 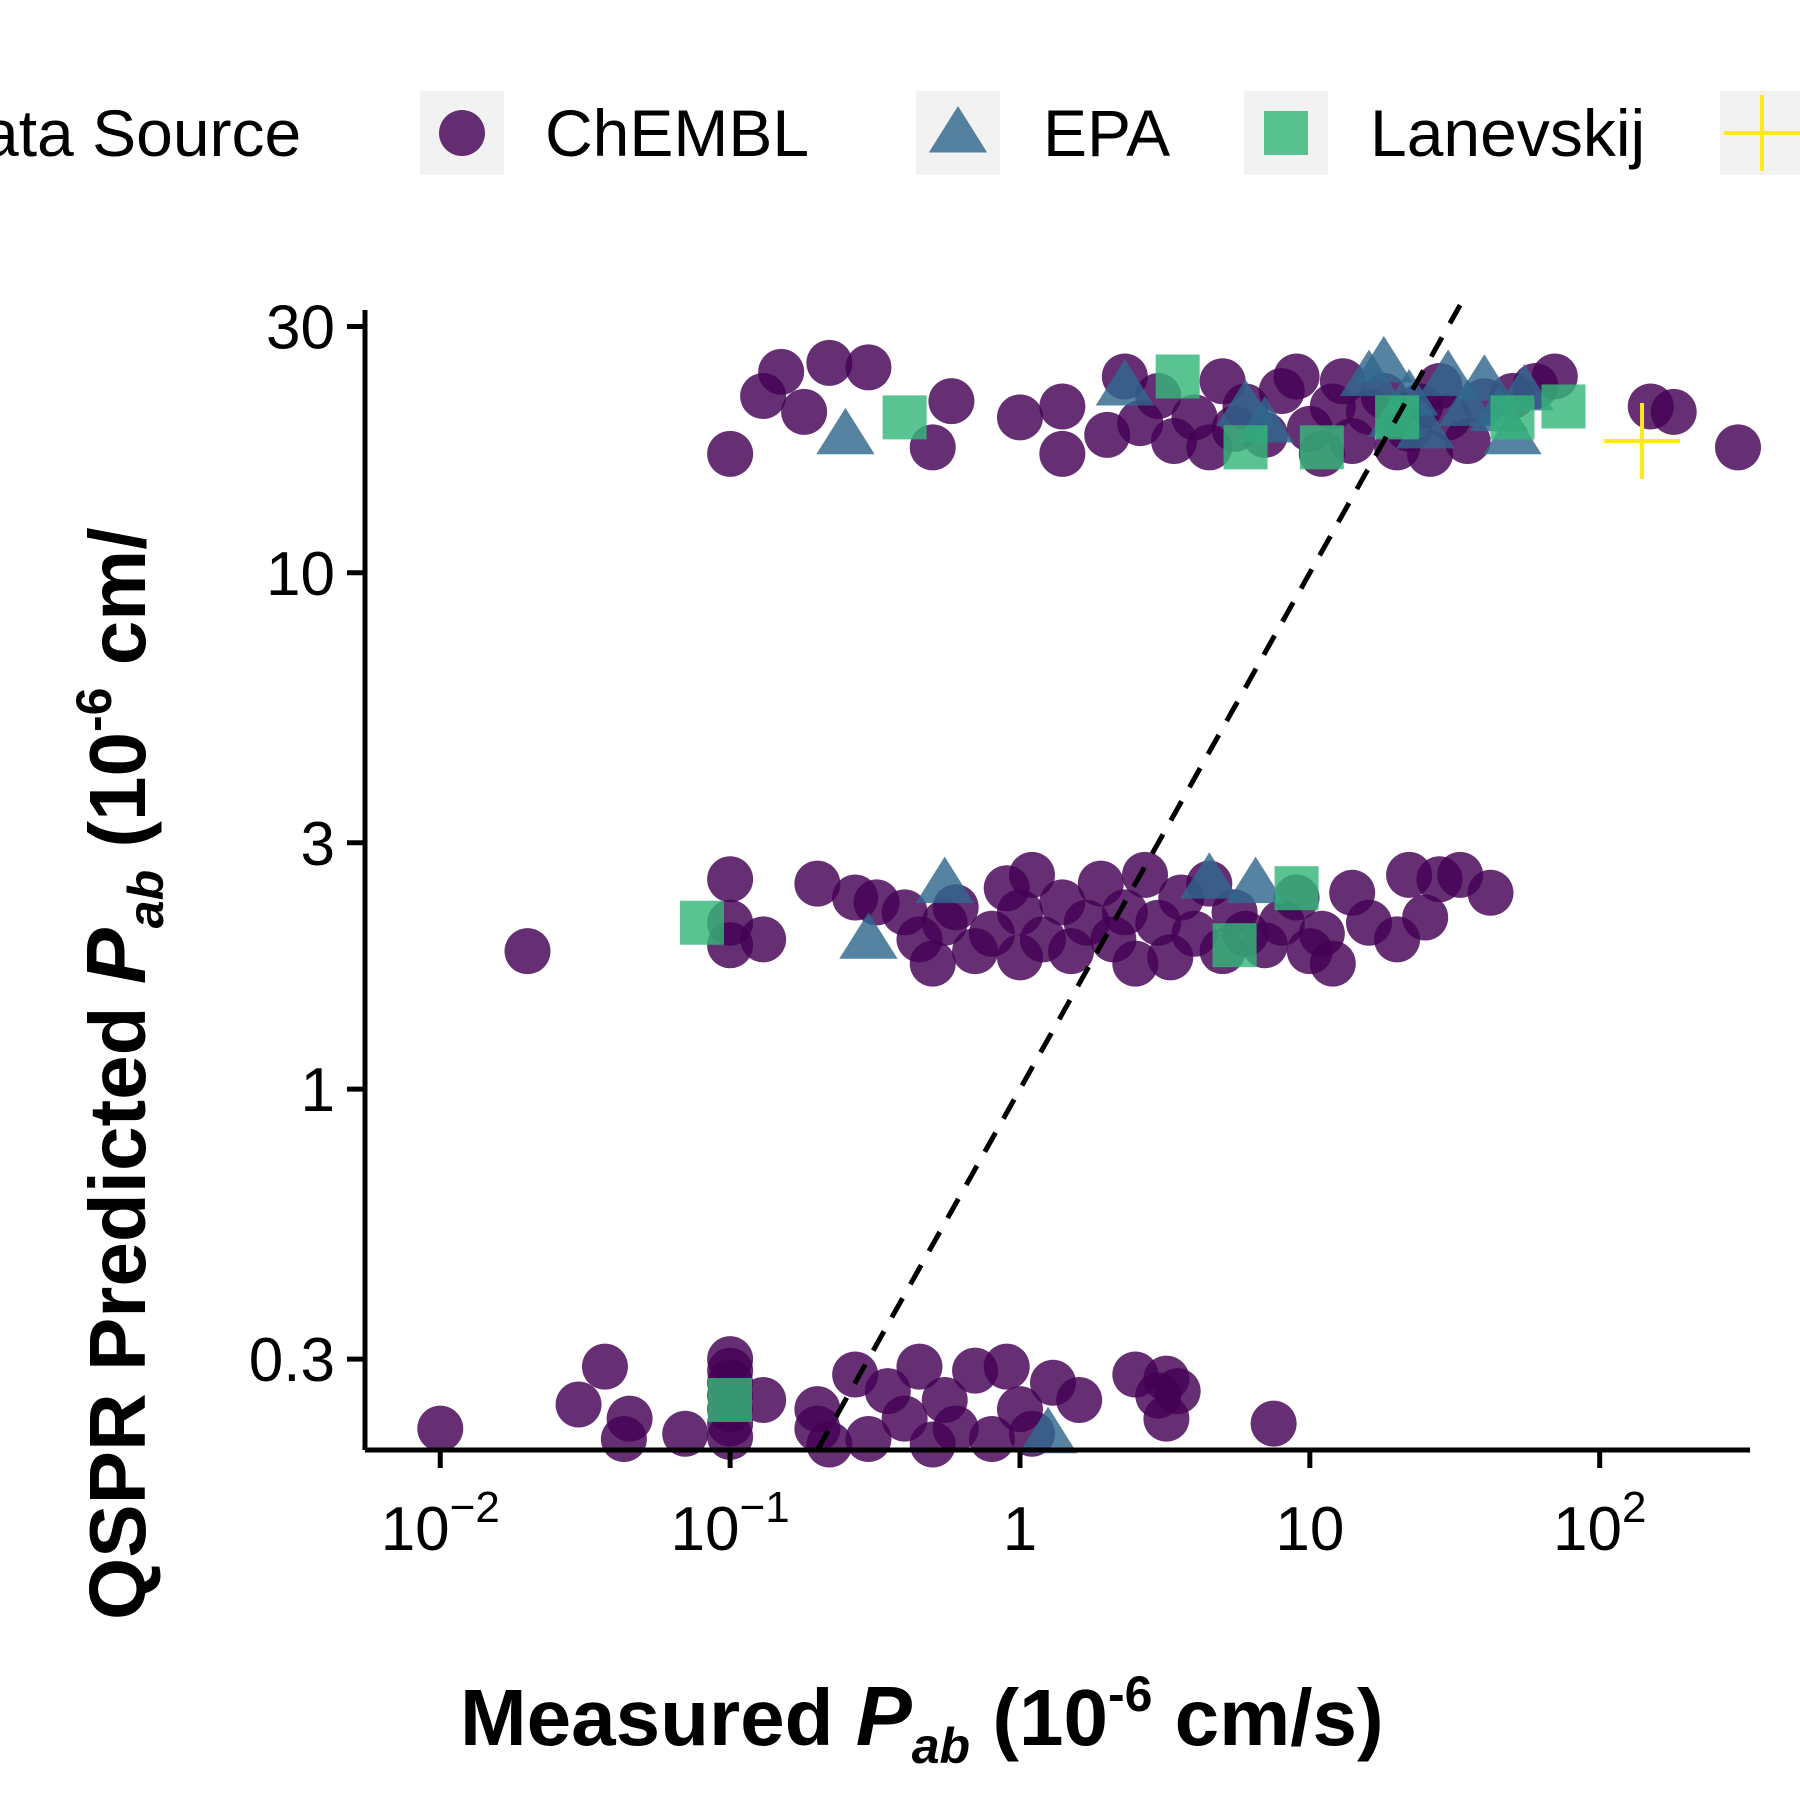 What do you see at coordinates (318, 1090) in the screenshot?
I see `y-tick-label: 1` at bounding box center [318, 1090].